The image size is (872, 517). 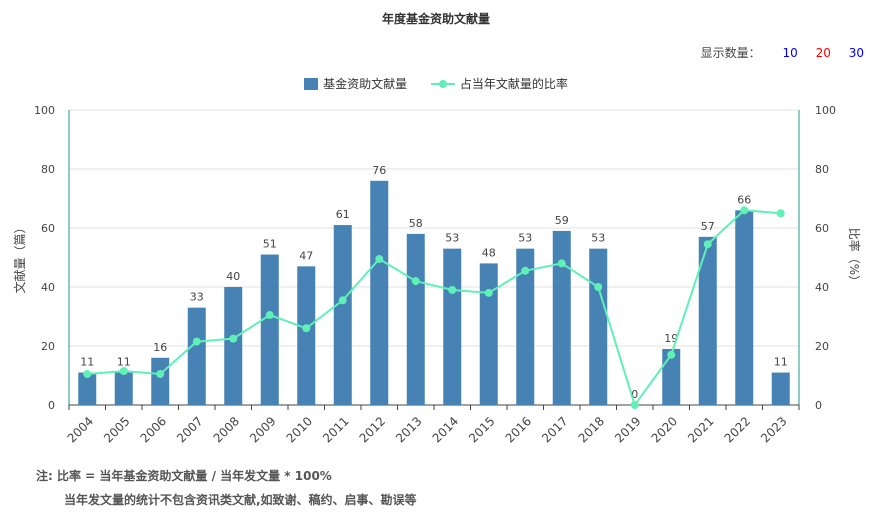 What do you see at coordinates (489, 252) in the screenshot?
I see `bar-value-label: 48` at bounding box center [489, 252].